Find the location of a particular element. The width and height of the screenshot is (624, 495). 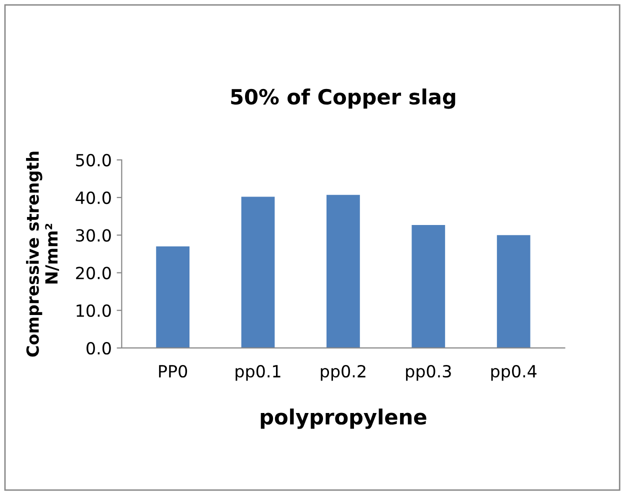

y-tick-label: 30.0 is located at coordinates (93, 235).